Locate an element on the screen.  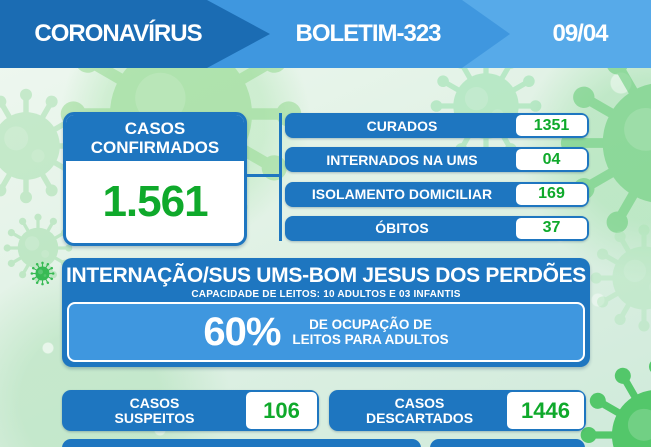
stat-row-isolamento: ISOLAMENTO DOMICILIAR 169 is located at coordinates (437, 194).